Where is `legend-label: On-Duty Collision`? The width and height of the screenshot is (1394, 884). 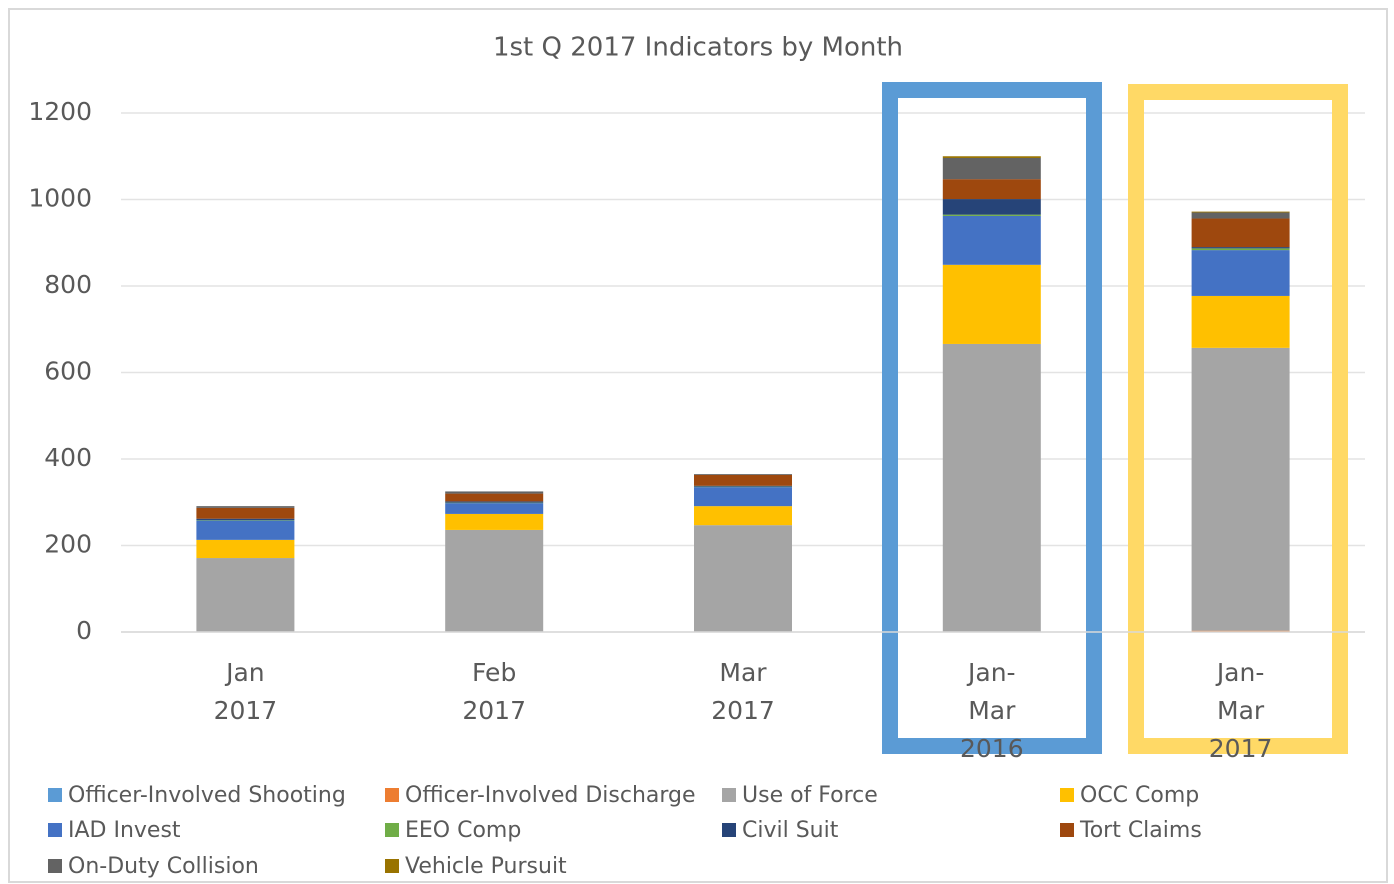
legend-label: On-Duty Collision is located at coordinates (163, 866).